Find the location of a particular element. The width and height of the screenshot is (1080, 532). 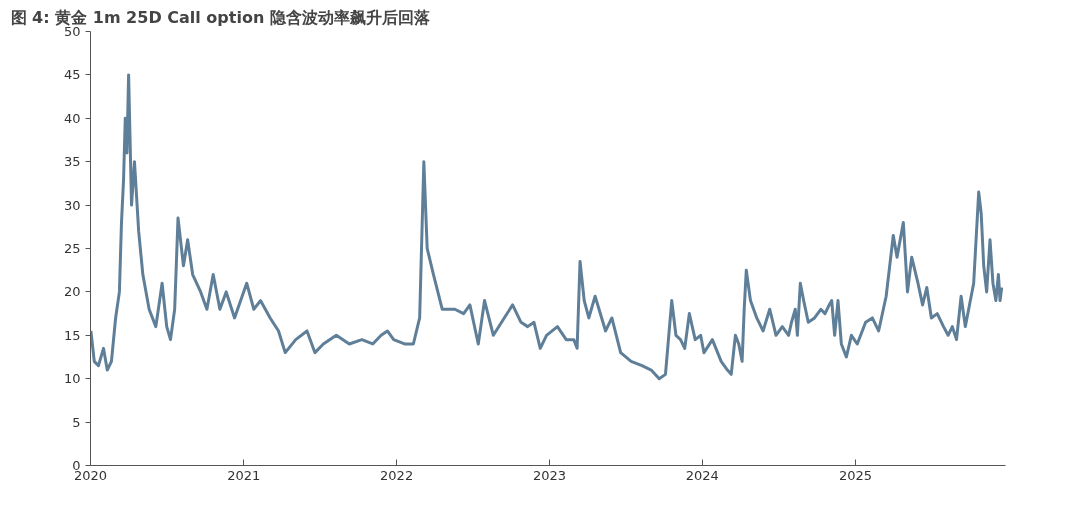

y-tick-label: 5 is located at coordinates (76, 422).